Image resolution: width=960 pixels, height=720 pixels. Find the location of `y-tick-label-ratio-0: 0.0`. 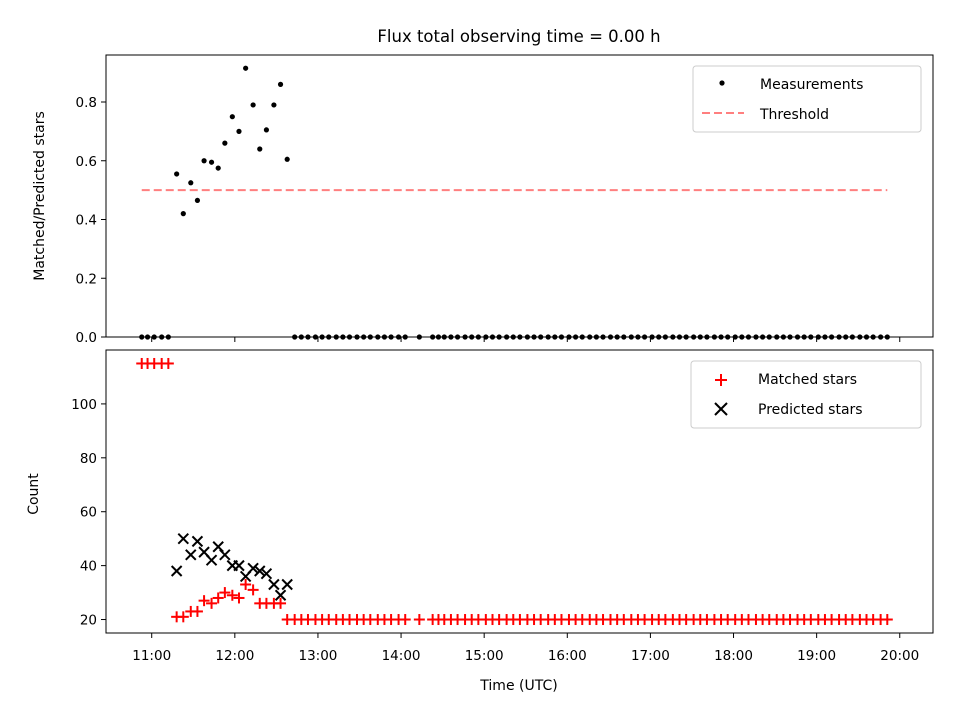

y-tick-label-ratio-0: 0.0 is located at coordinates (86, 338).